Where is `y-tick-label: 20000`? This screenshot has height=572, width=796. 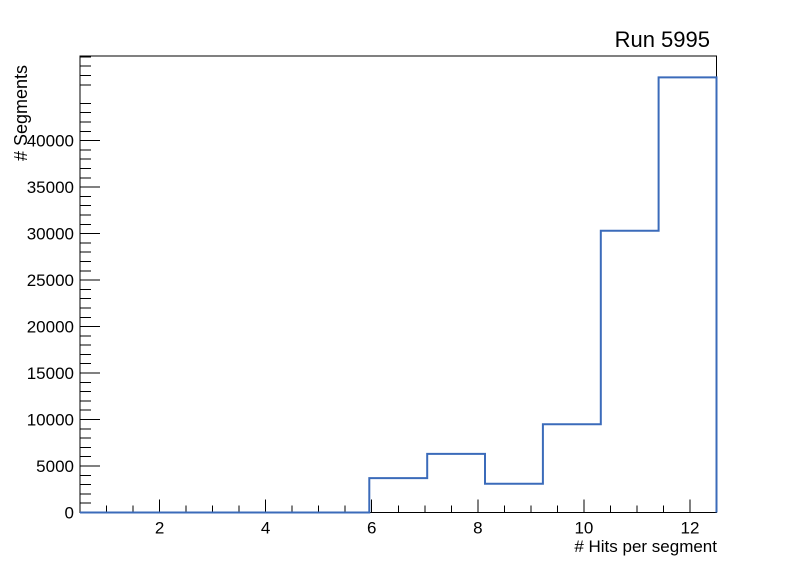
y-tick-label: 20000 is located at coordinates (50, 327).